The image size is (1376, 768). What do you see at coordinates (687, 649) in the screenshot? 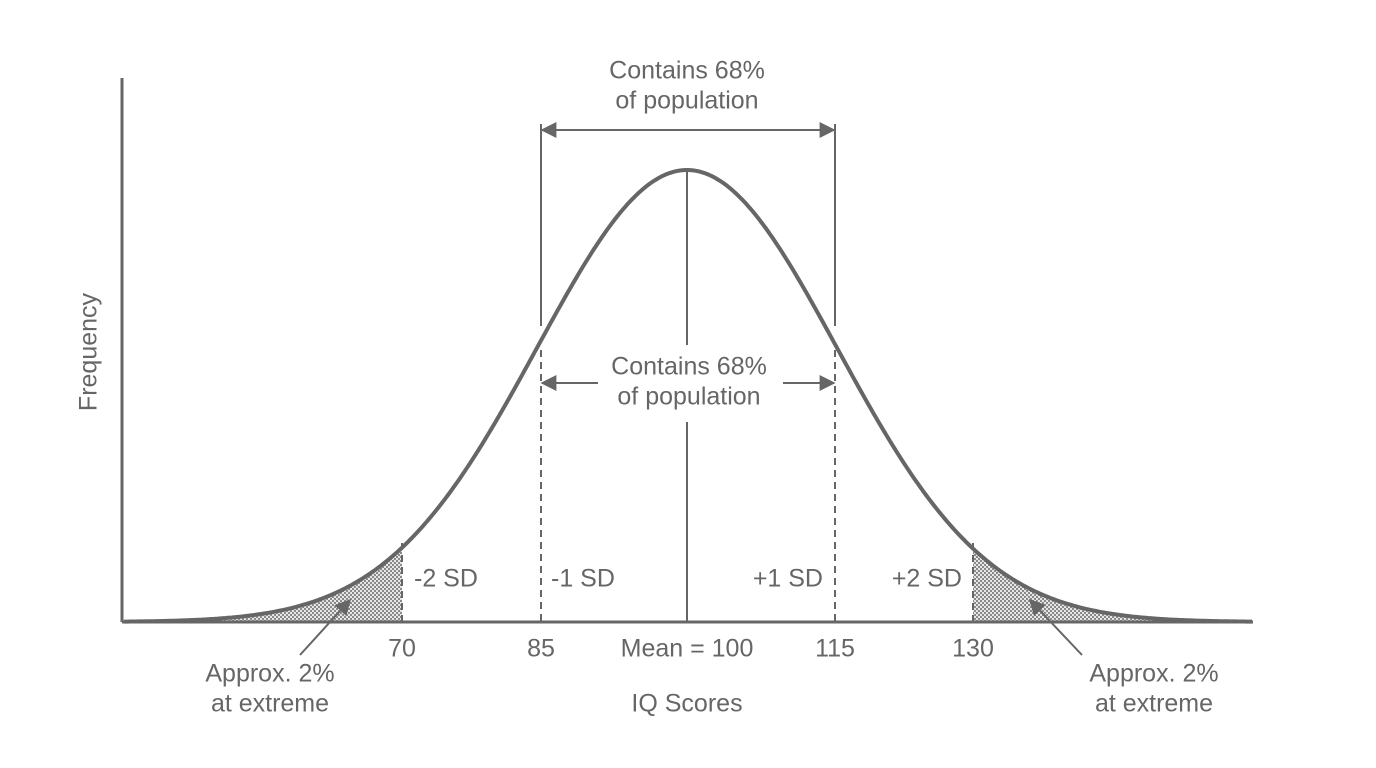
I see `tick-label: Mean = 100` at bounding box center [687, 649].